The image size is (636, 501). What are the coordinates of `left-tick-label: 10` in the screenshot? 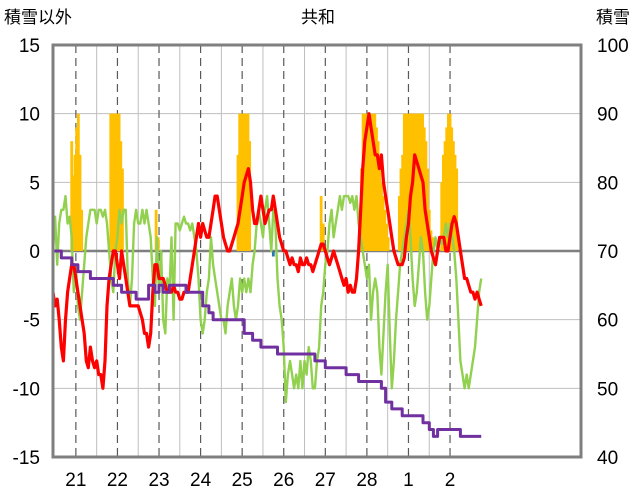 It's located at (29, 115).